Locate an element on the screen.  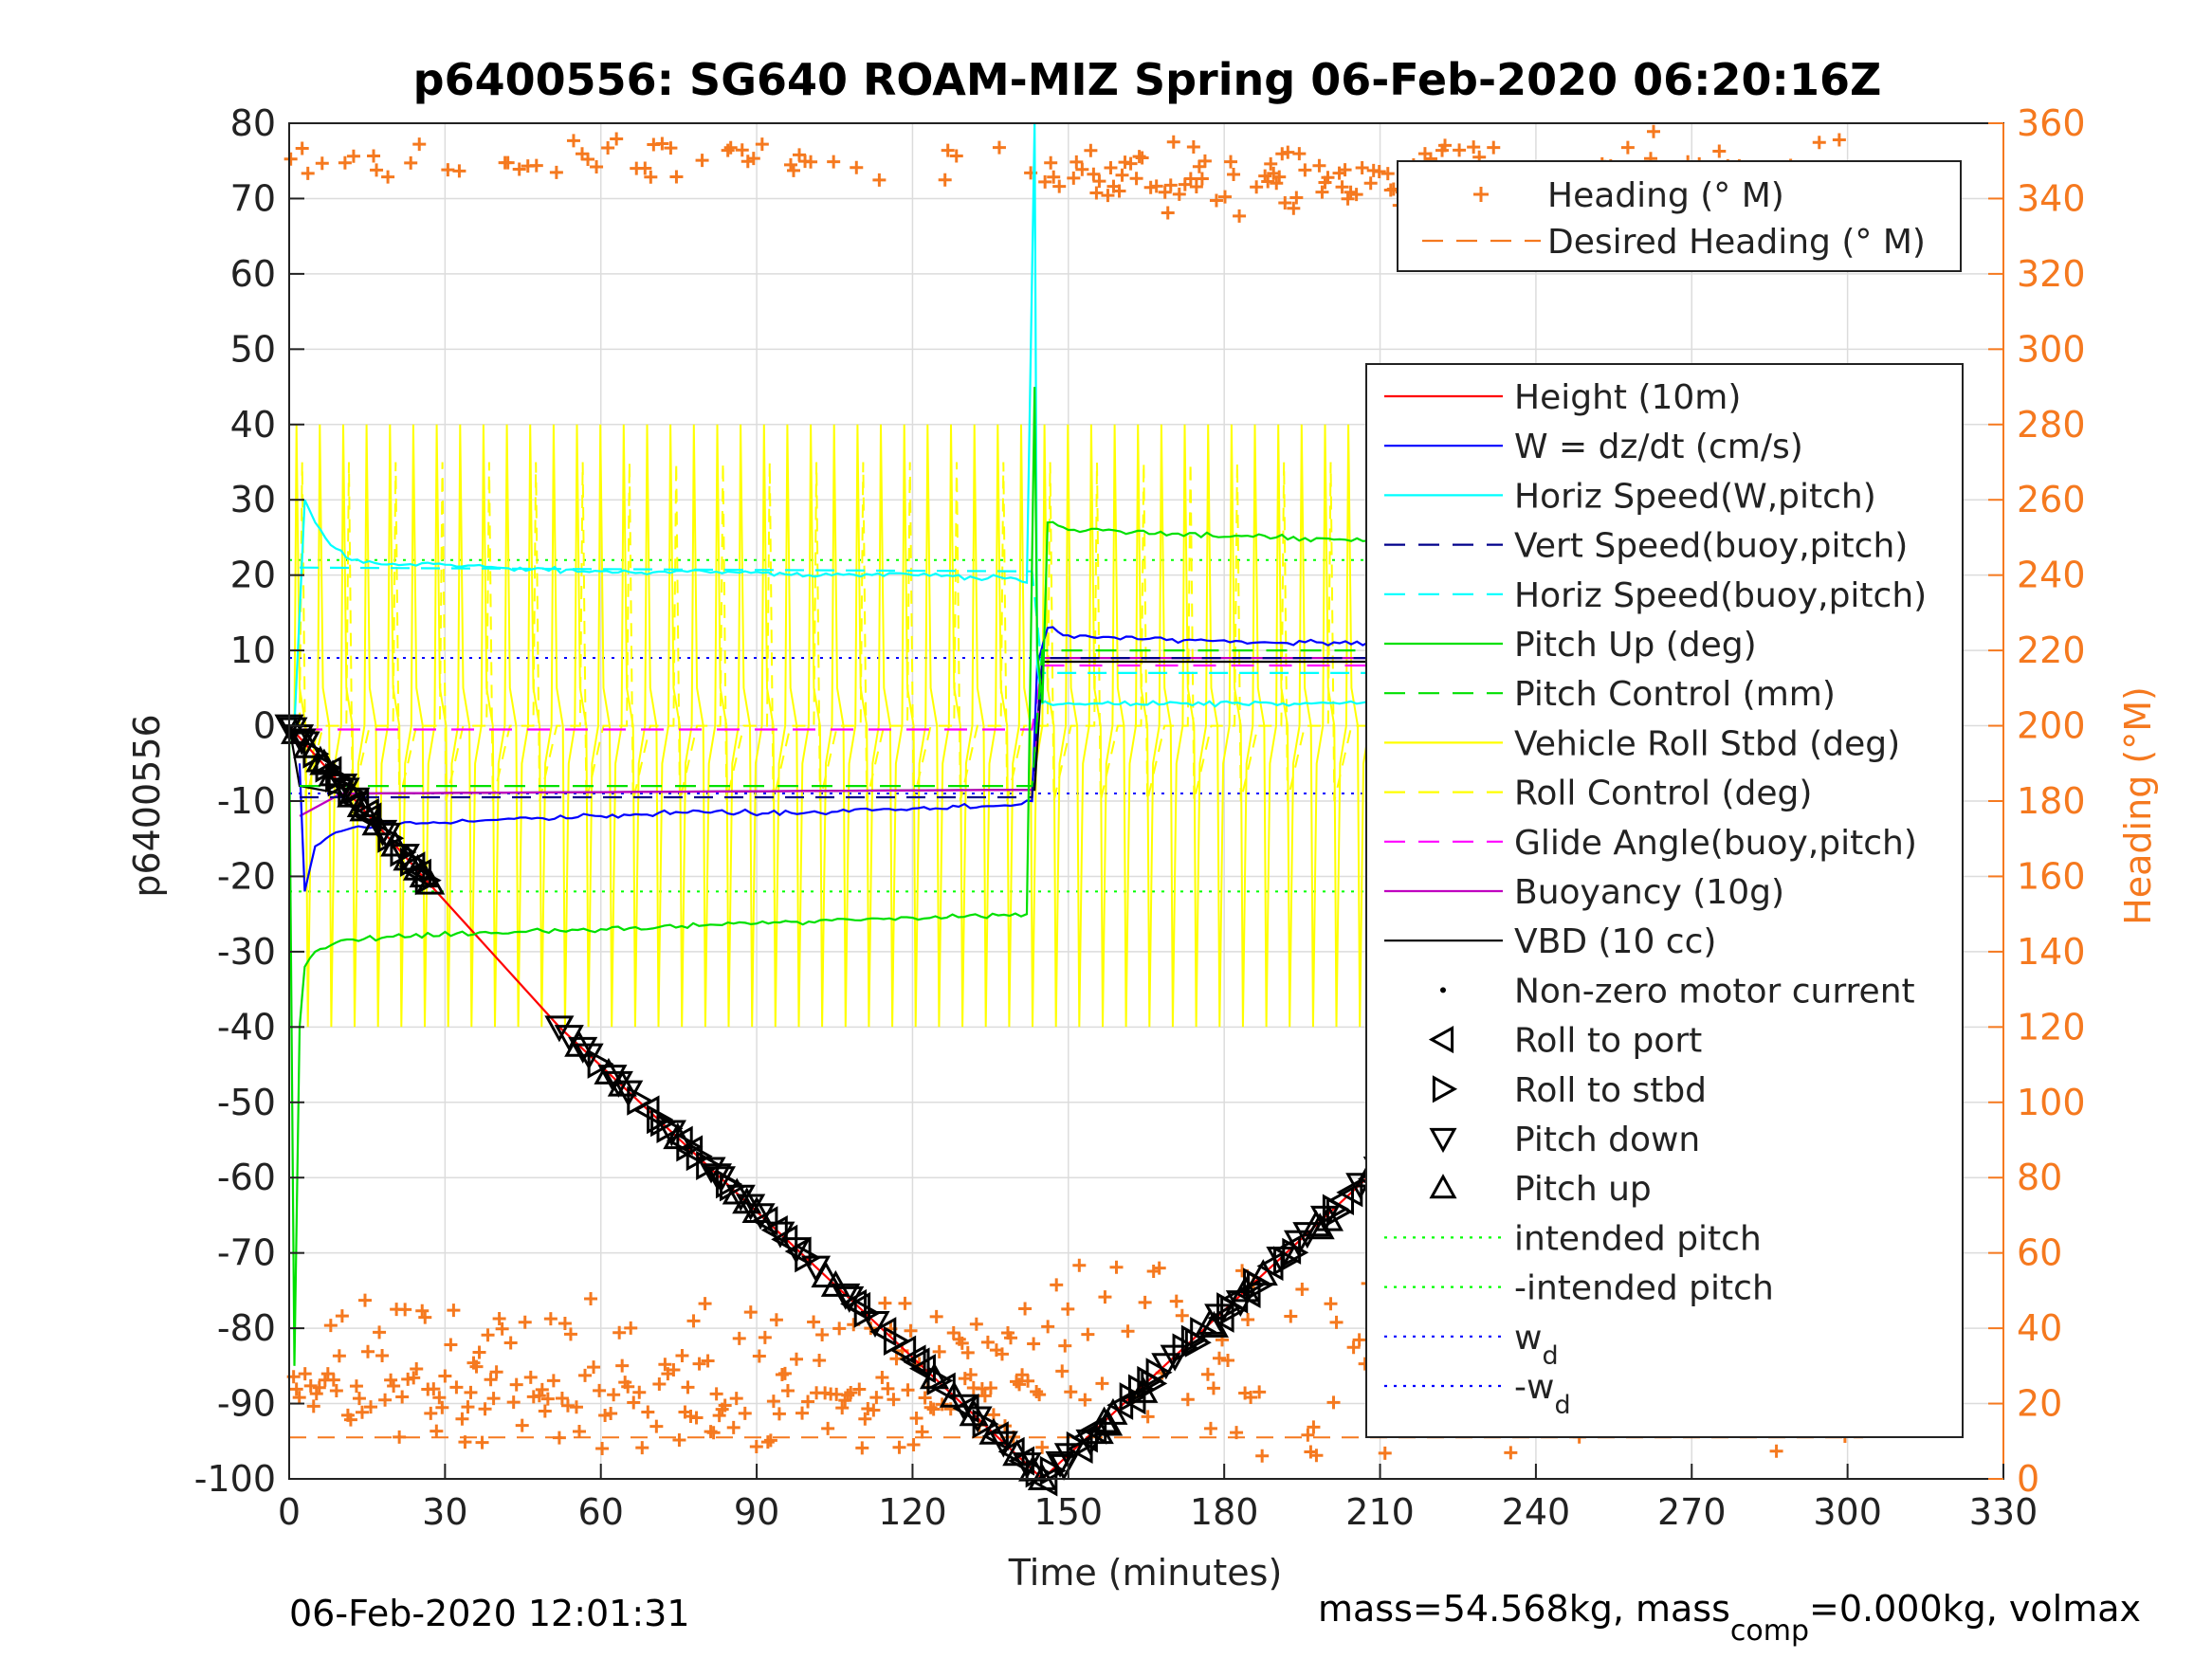
footer-timestamp: 06-Feb-2020 12:01:31 is located at coordinates (489, 1613).